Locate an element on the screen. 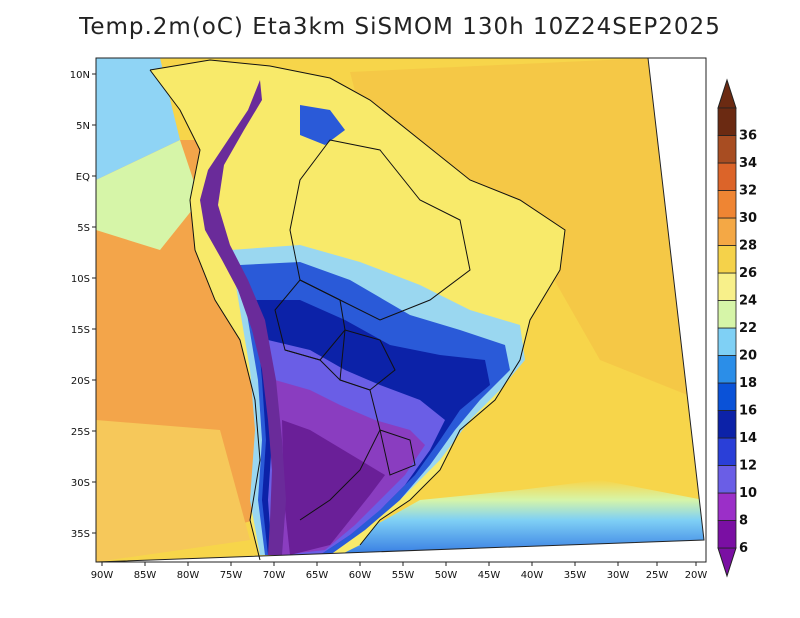  lon-tick-label: 40W is located at coordinates (532, 575).